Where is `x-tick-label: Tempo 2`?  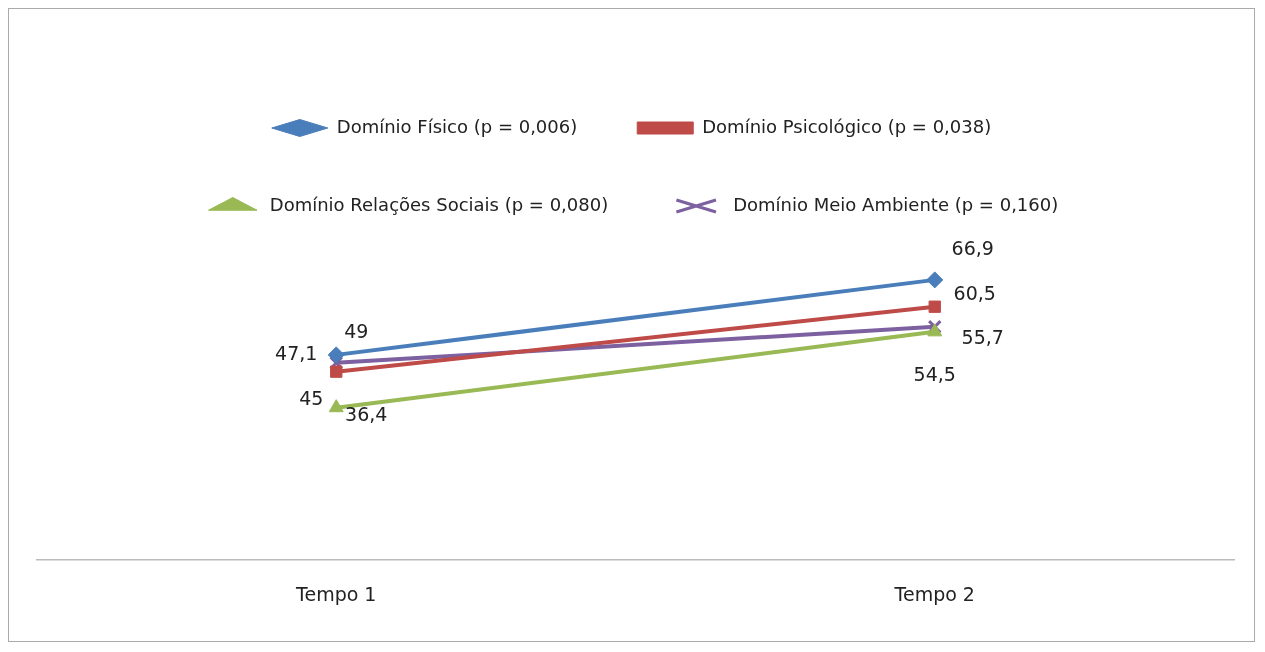 x-tick-label: Tempo 2 is located at coordinates (934, 593).